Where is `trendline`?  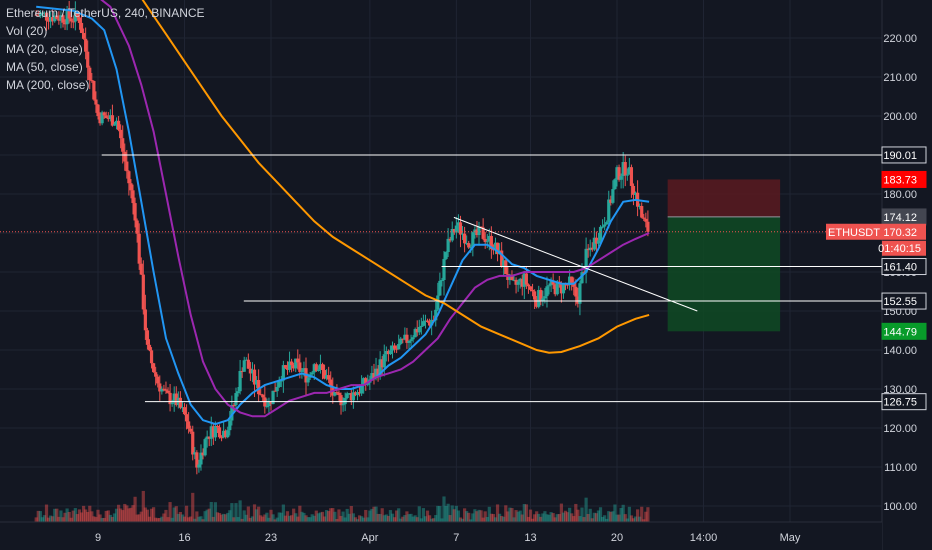
trendline is located at coordinates (575, 264).